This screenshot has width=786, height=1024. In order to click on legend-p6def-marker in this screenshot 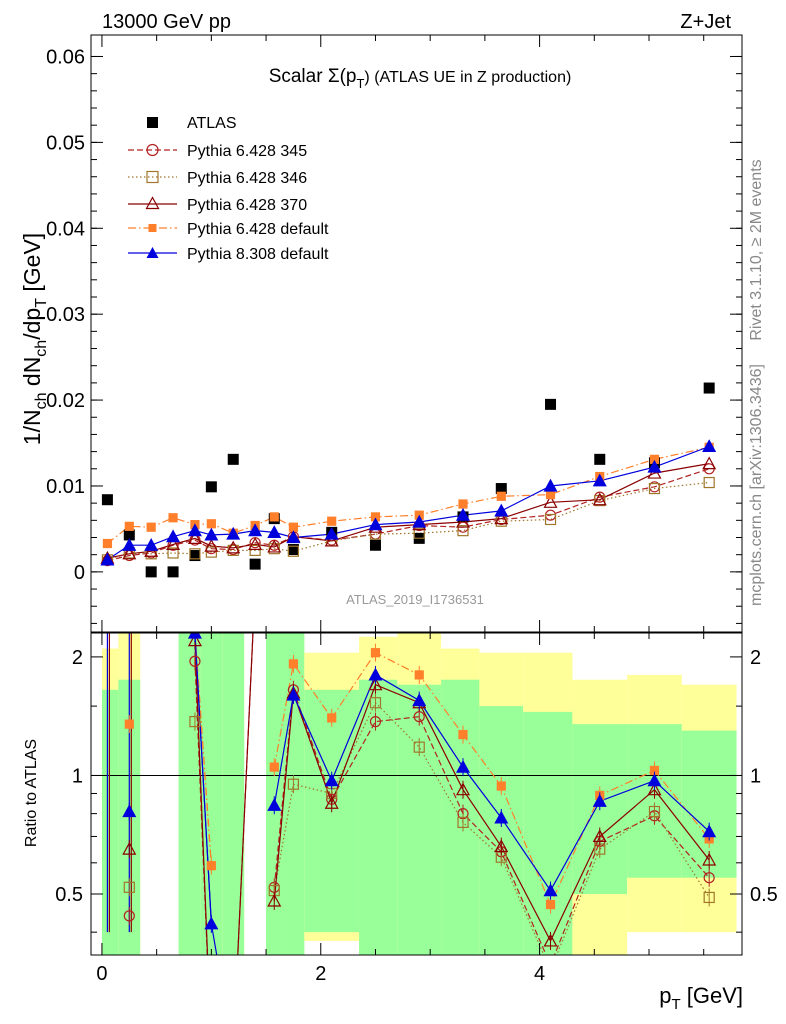, I will do `click(152, 228)`.